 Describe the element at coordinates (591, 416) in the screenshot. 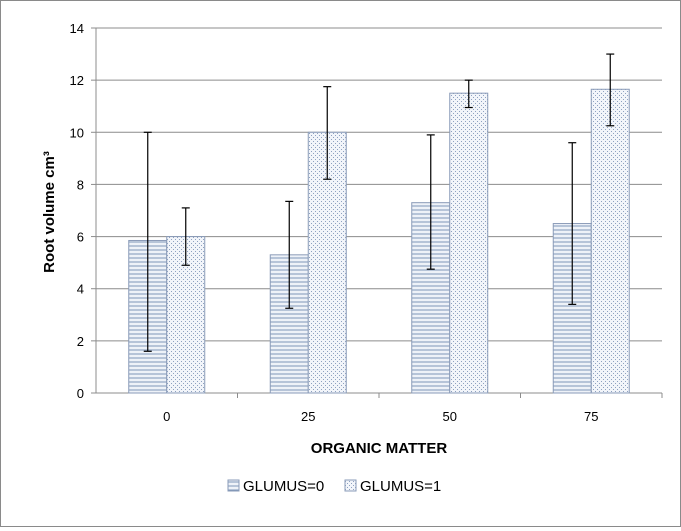

I see `x-tick-label: 75` at that location.